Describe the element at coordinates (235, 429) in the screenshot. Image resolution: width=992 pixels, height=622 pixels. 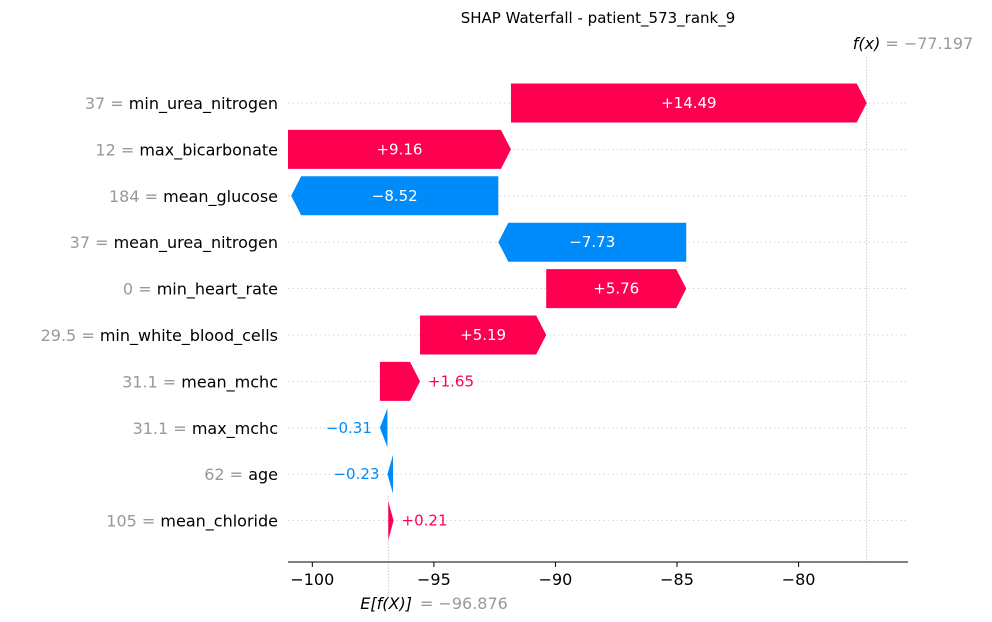
I see `feature-name: max_mchc` at that location.